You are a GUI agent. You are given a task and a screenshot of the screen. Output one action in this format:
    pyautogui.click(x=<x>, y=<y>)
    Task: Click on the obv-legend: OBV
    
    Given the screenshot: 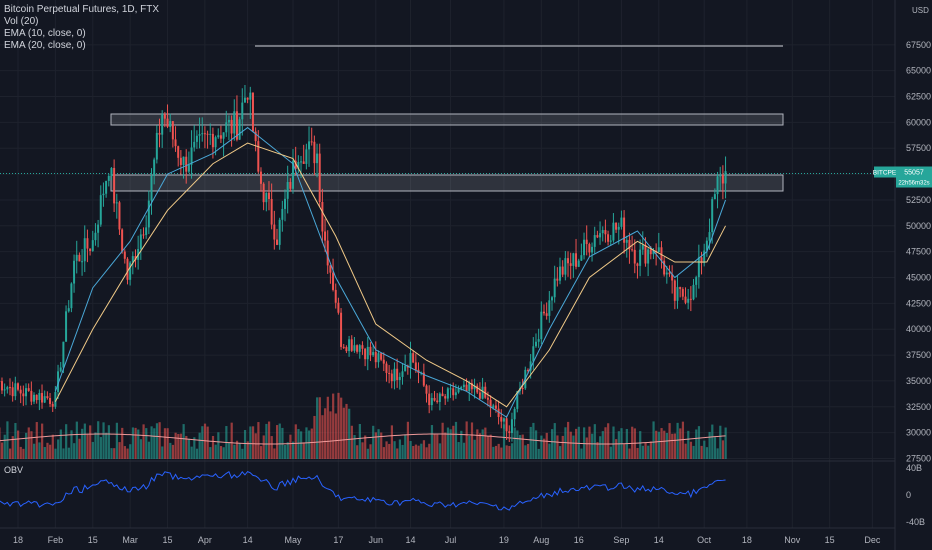 What is the action you would take?
    pyautogui.click(x=14, y=470)
    